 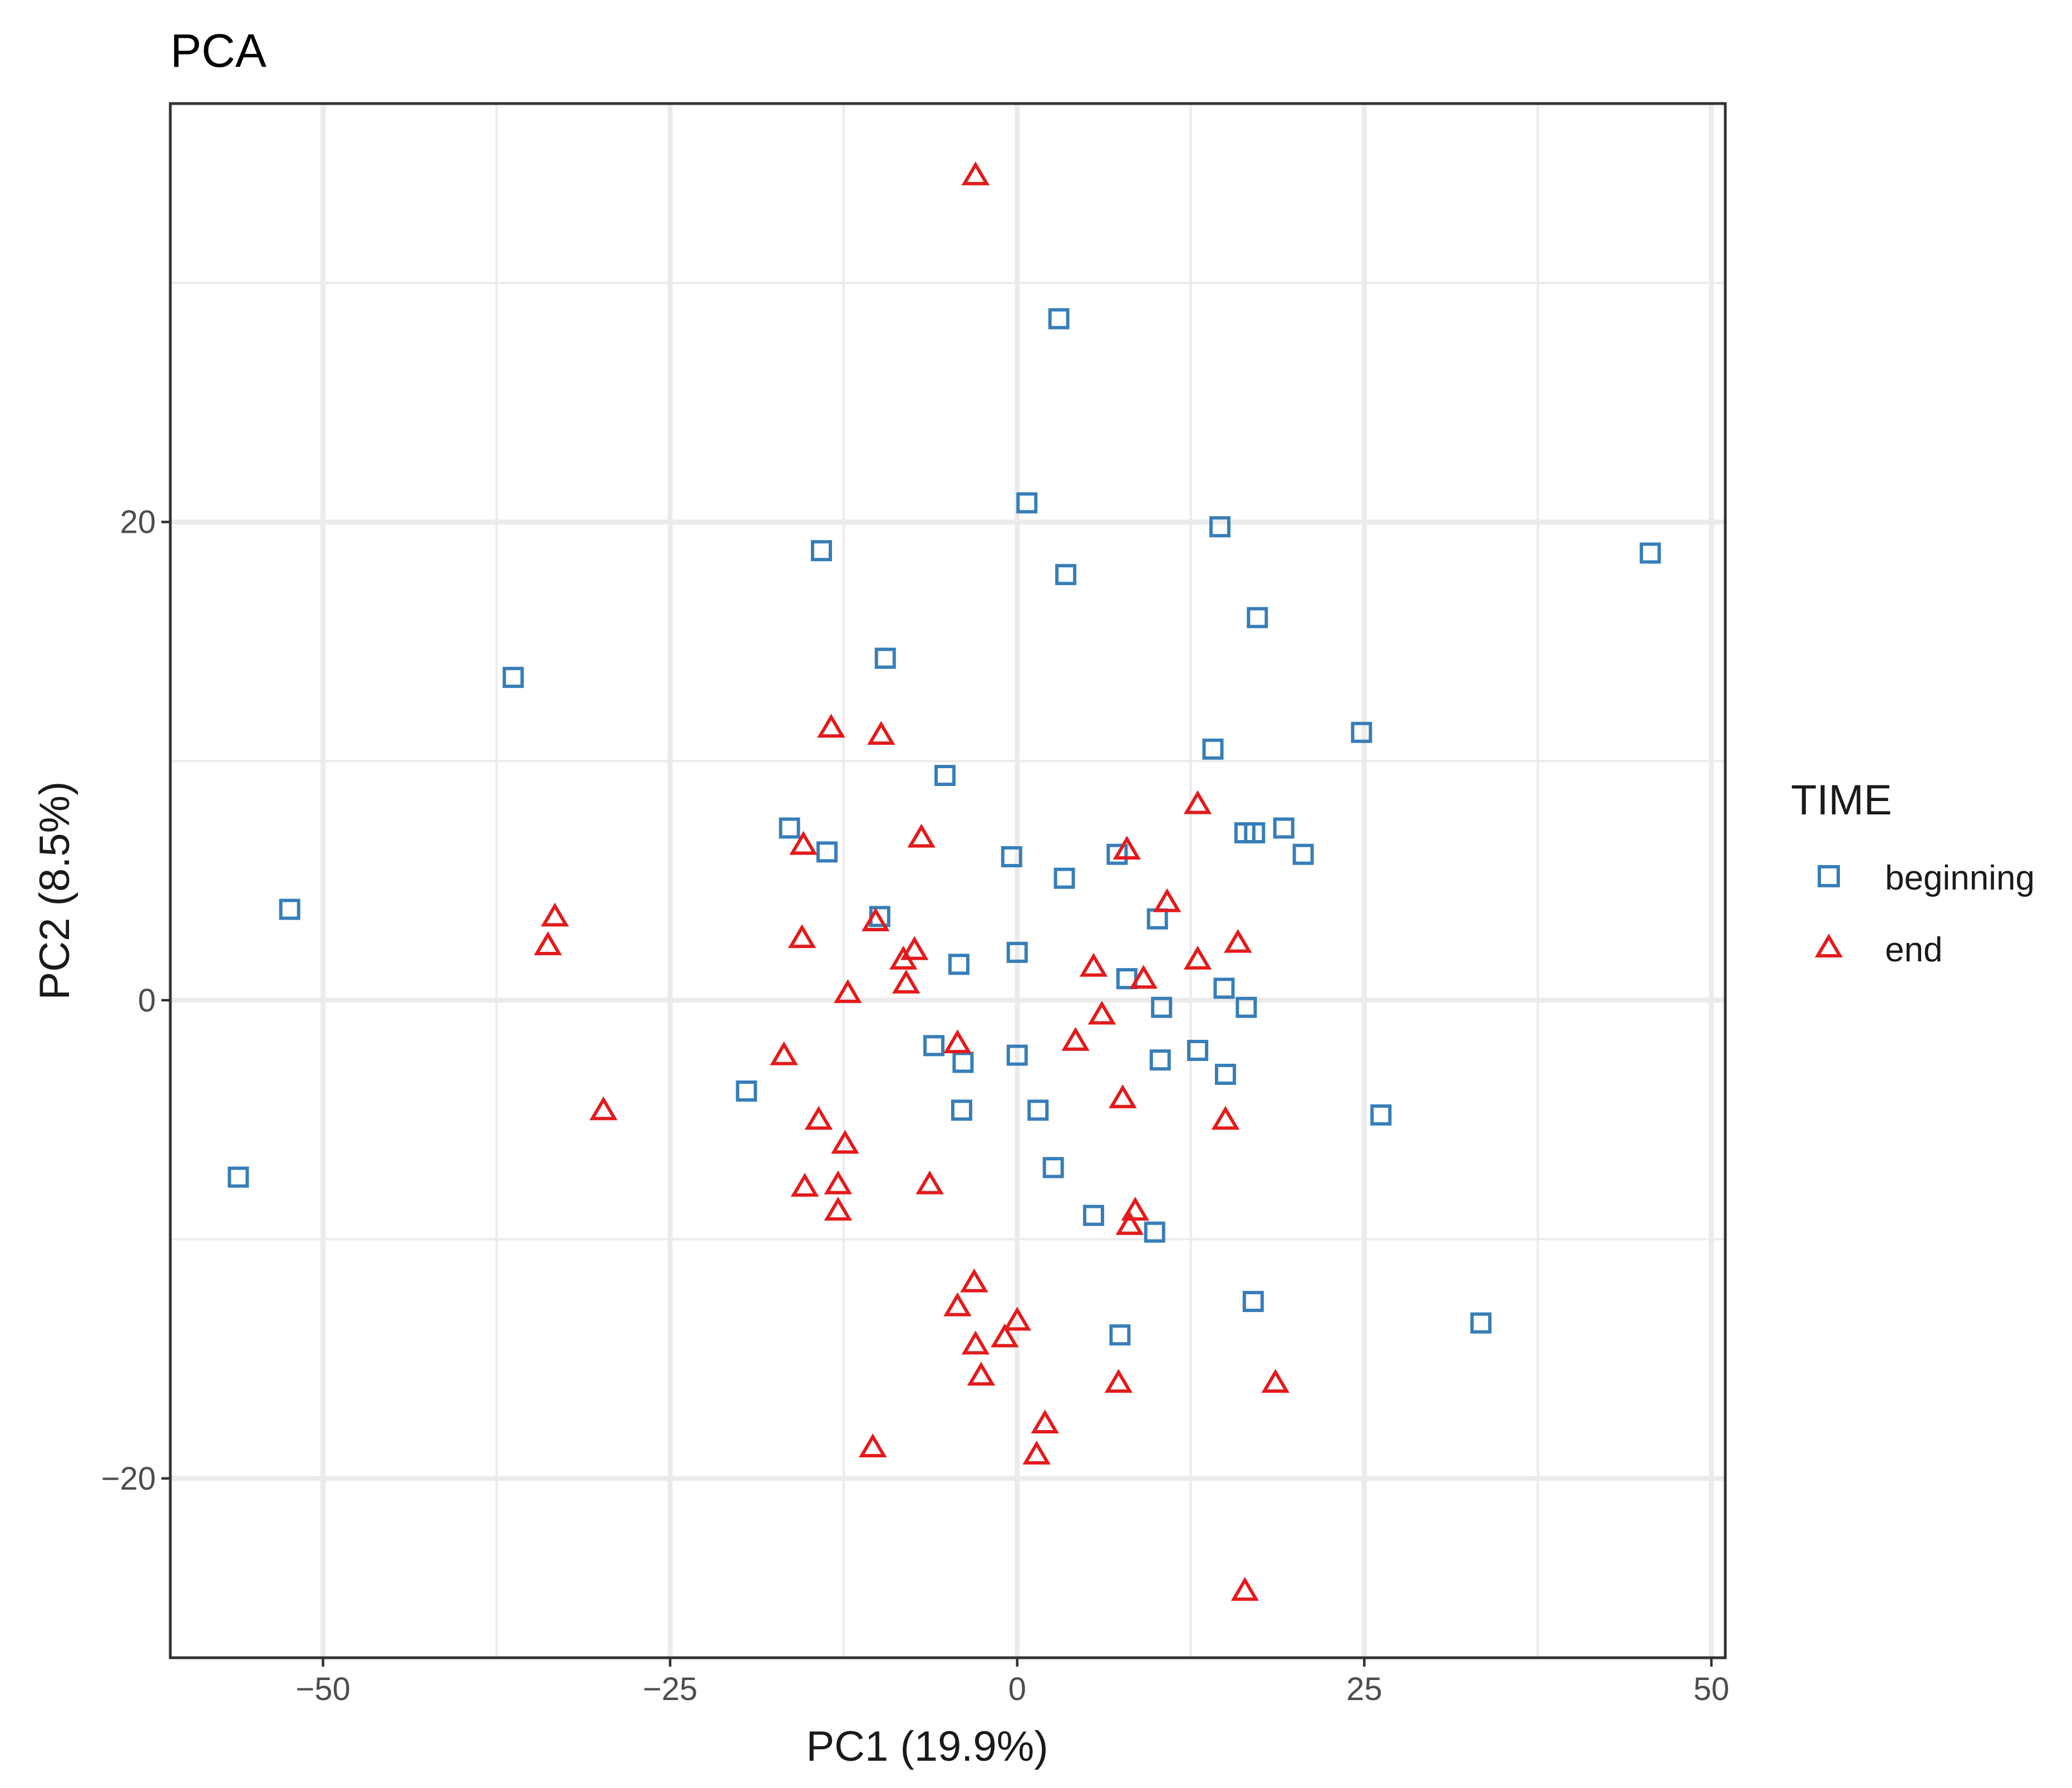 I want to click on x-tick-label: 50, so click(x=1712, y=1689).